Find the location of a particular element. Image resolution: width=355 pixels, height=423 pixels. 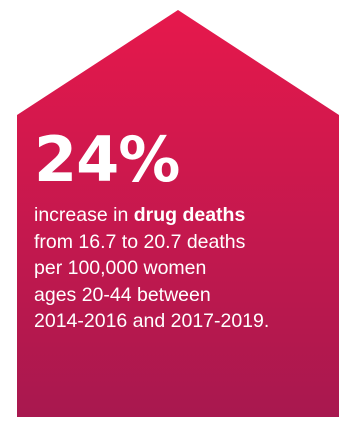

description-line-3: per 100,000 women is located at coordinates (120, 268).